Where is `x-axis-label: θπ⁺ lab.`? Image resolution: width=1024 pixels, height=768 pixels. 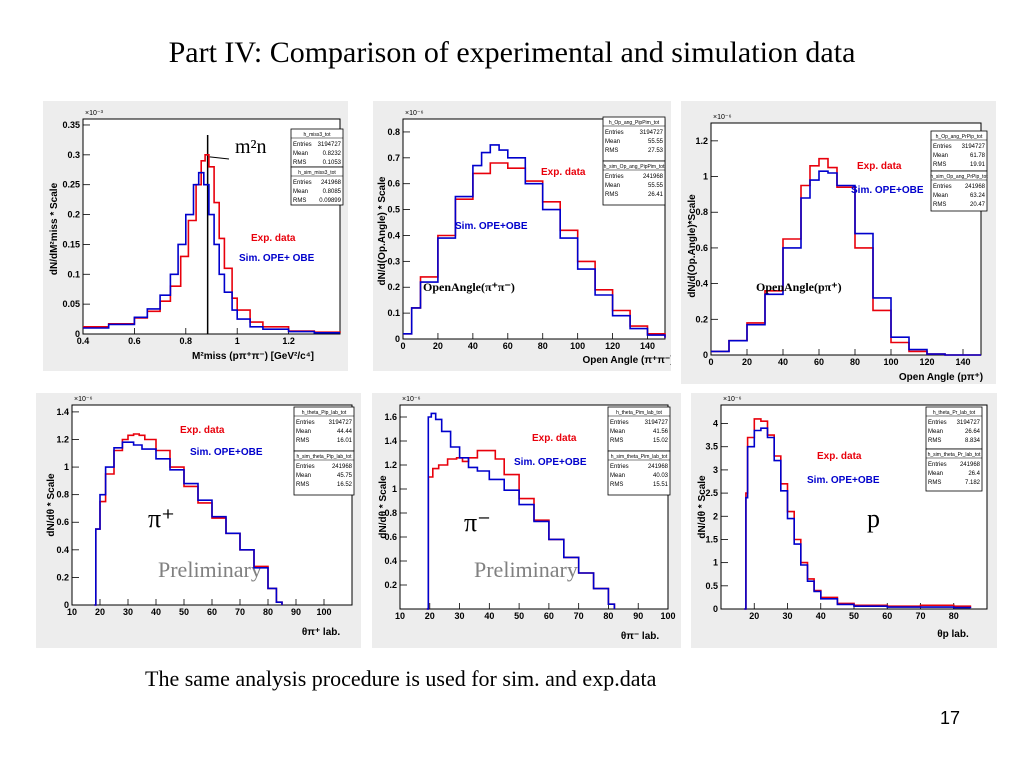 x-axis-label: θπ⁺ lab. is located at coordinates (321, 632).